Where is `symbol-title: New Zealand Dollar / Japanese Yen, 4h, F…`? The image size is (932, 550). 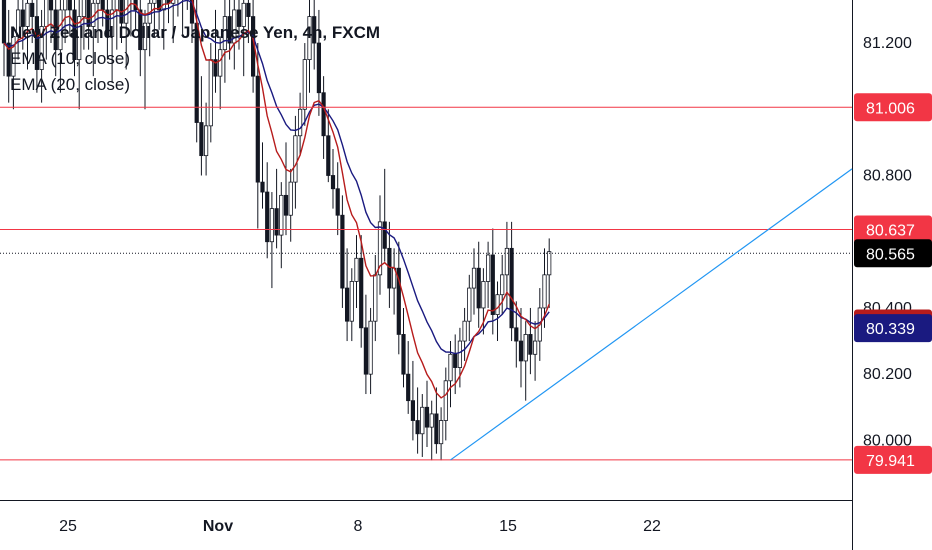
symbol-title: New Zealand Dollar / Japanese Yen, 4h, F… is located at coordinates (195, 32).